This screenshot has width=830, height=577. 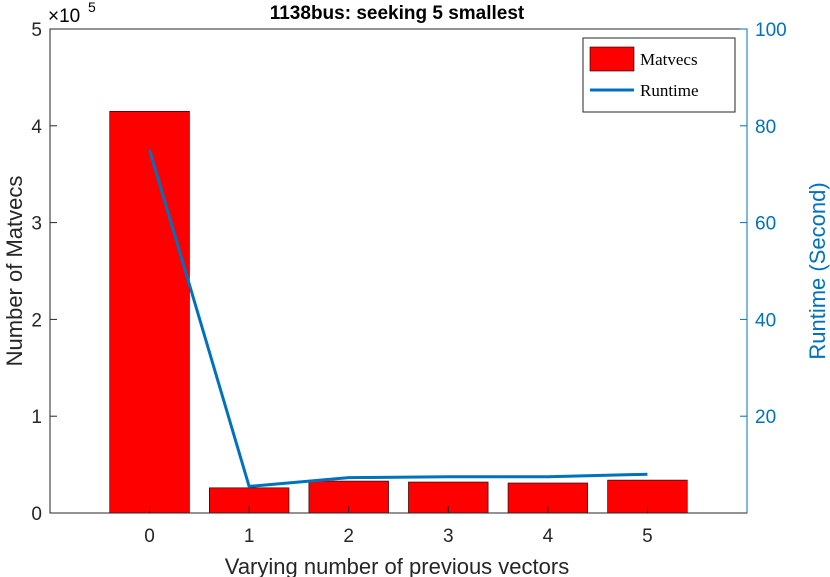 What do you see at coordinates (765, 127) in the screenshot?
I see `y2-tick-label: 80` at bounding box center [765, 127].